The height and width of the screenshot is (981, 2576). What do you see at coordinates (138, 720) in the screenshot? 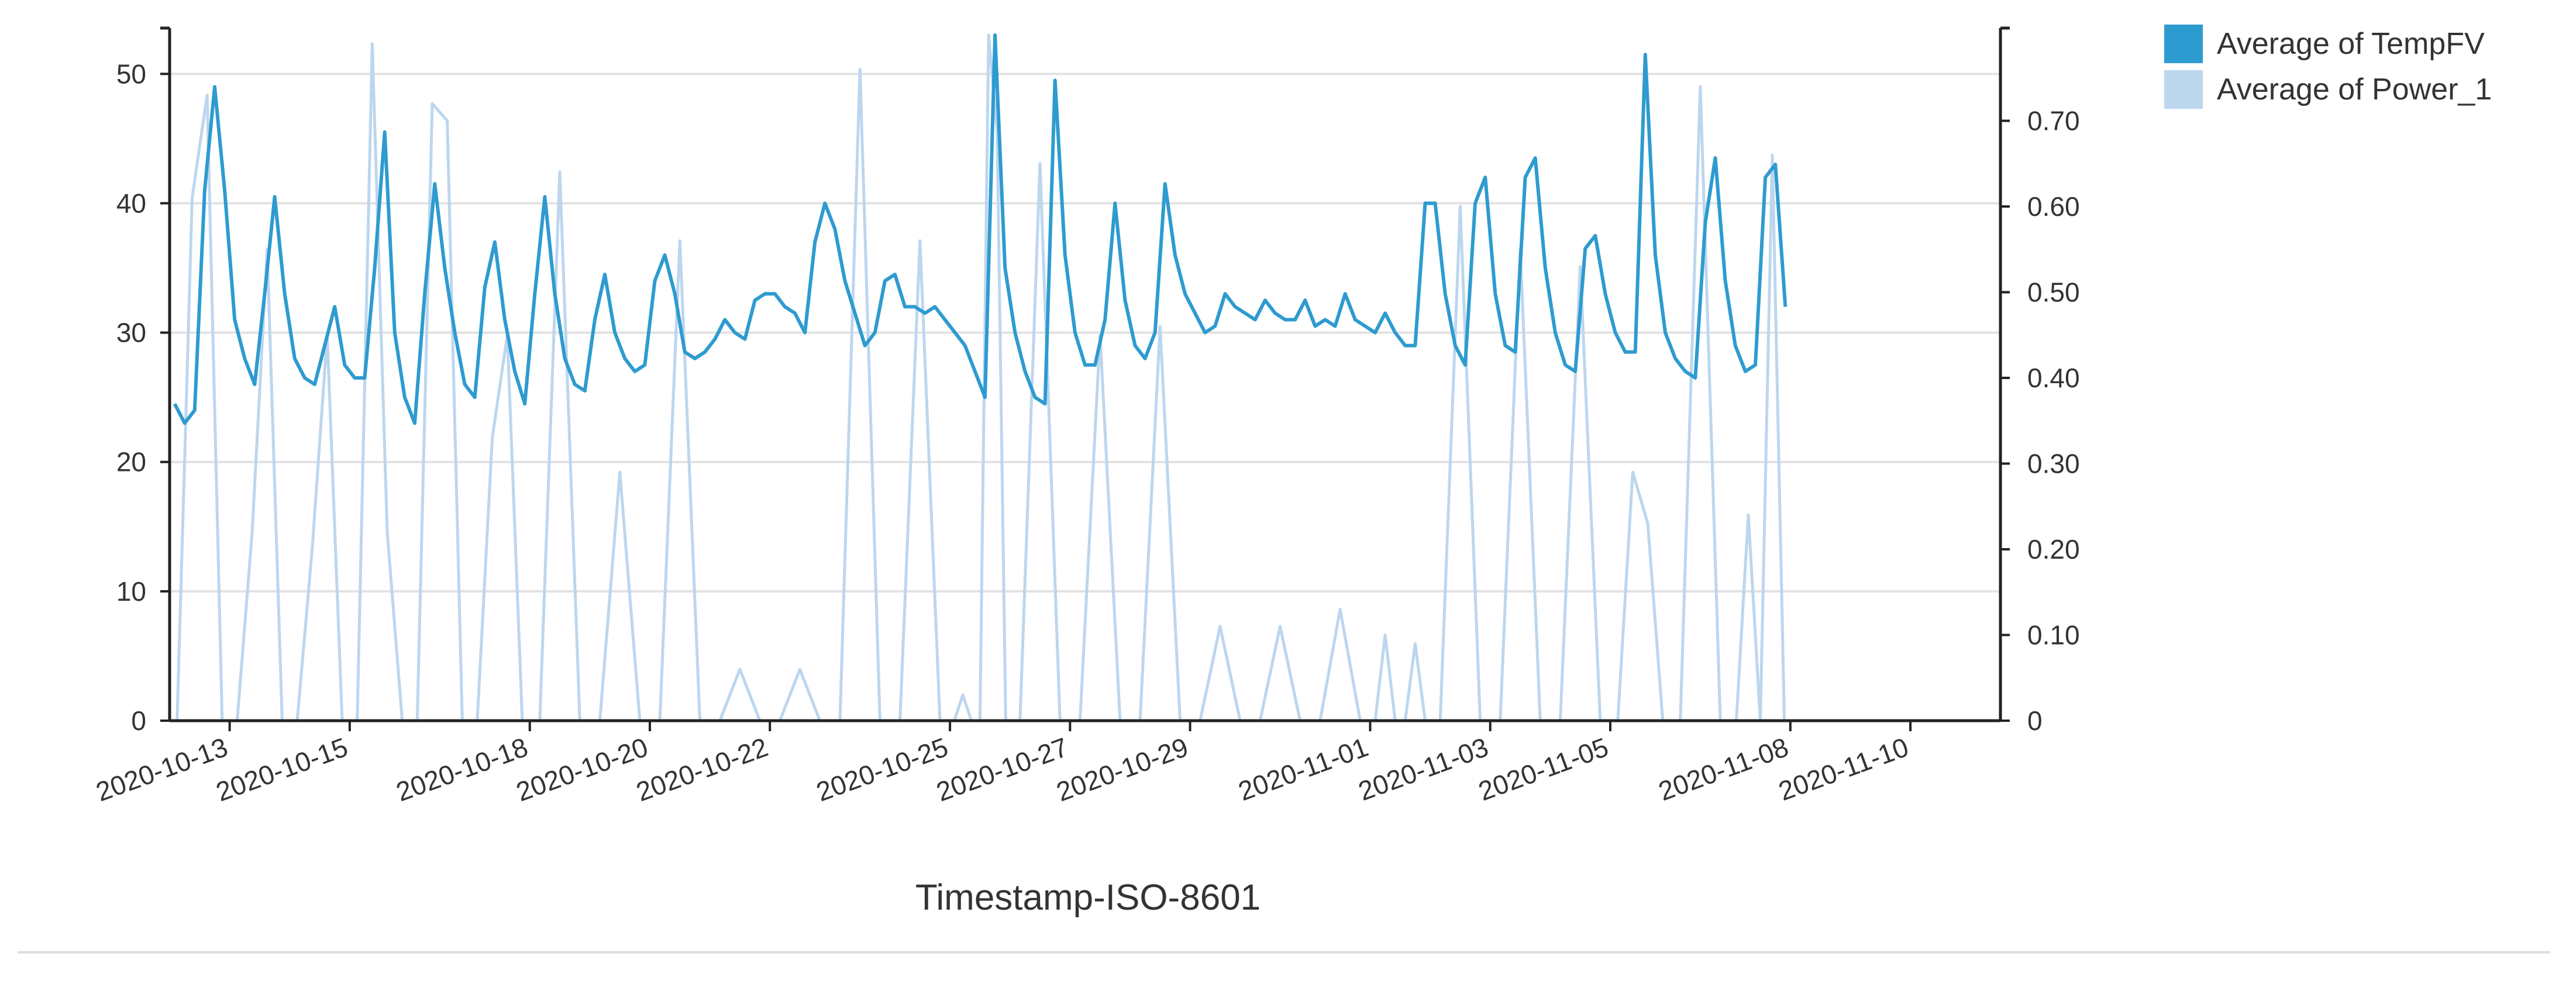
I see `left-tick-label: 0` at bounding box center [138, 720].